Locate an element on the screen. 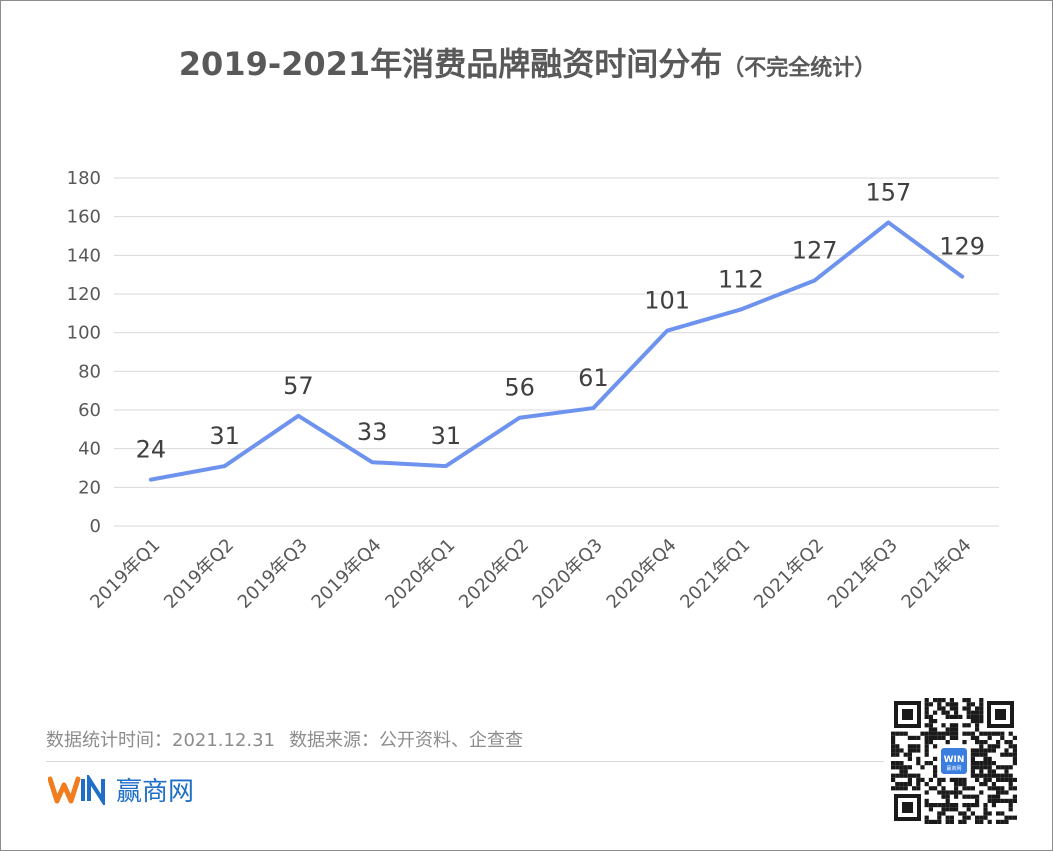  data-label: 24 is located at coordinates (151, 450).